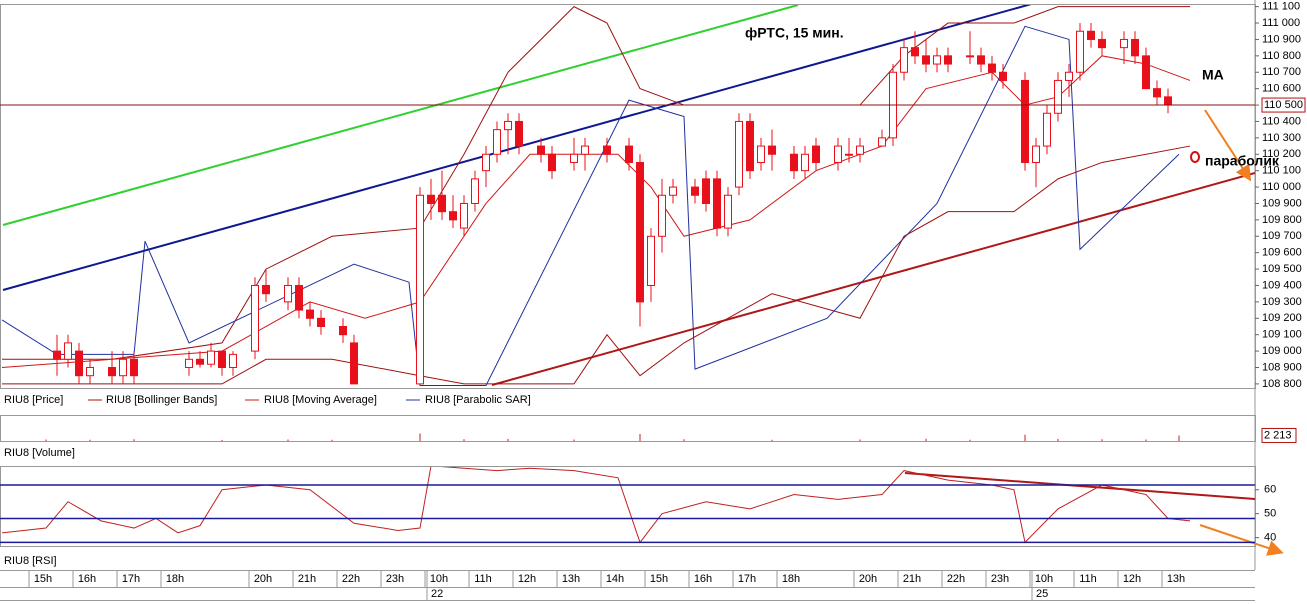 The image size is (1307, 604). I want to click on arrow, so click(1241, 540).